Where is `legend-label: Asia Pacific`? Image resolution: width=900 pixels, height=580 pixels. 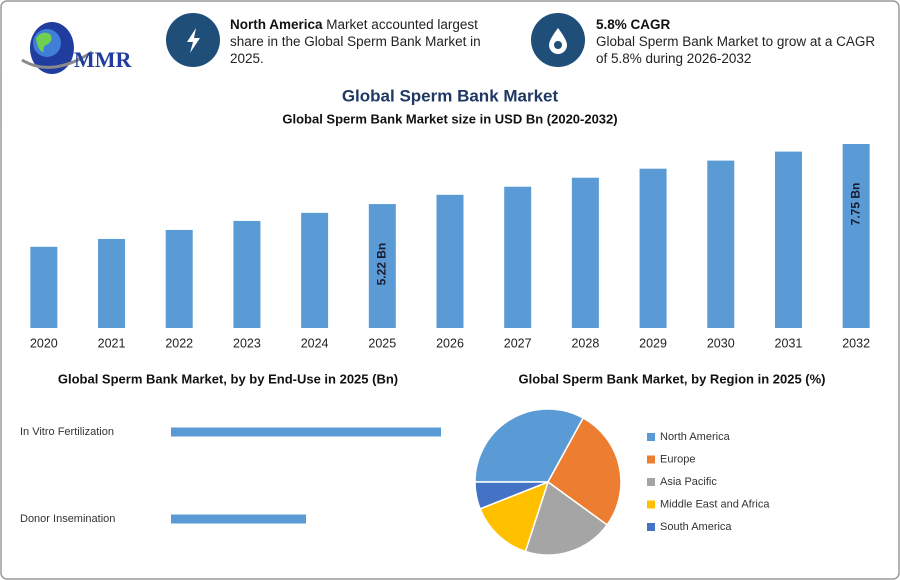 legend-label: Asia Pacific is located at coordinates (688, 482).